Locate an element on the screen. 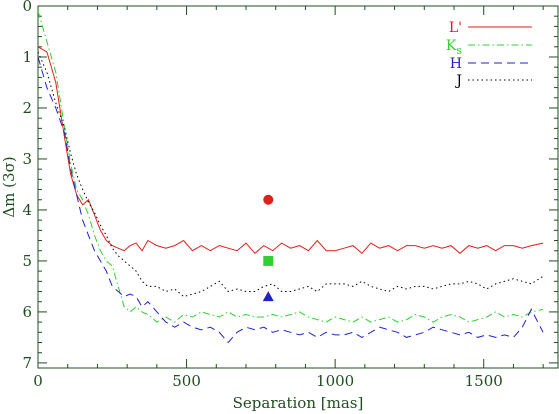 The height and width of the screenshot is (414, 559). legend-label: Ks is located at coordinates (454, 47).